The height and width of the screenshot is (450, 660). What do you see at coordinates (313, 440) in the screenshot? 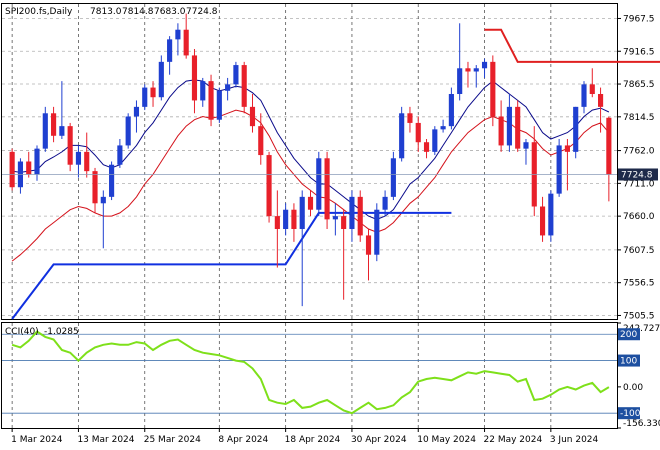
I see `date-label: 18 Apr 2024` at bounding box center [313, 440].